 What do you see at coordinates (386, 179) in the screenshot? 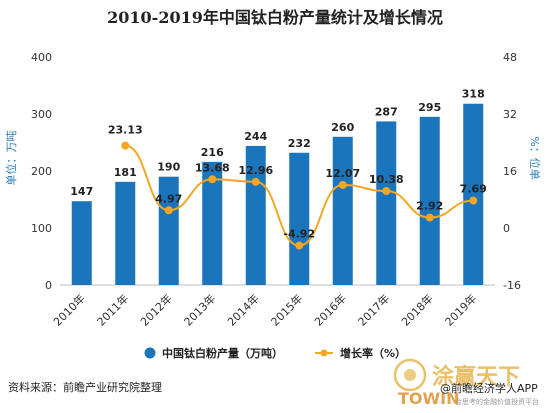
I see `line-value-label: 10.38` at bounding box center [386, 179].